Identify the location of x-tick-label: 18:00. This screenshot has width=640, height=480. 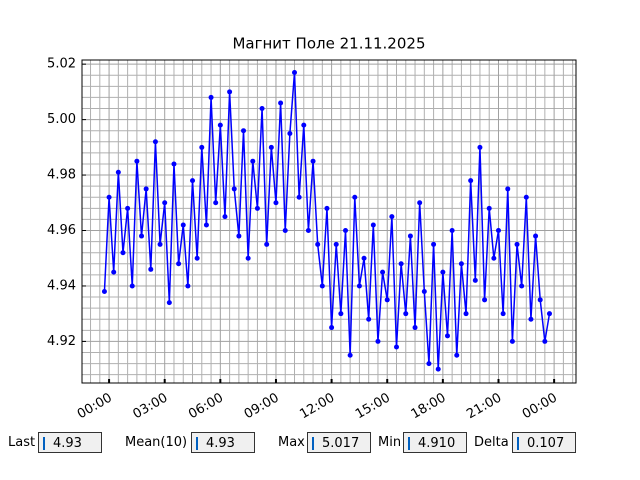
(429, 407).